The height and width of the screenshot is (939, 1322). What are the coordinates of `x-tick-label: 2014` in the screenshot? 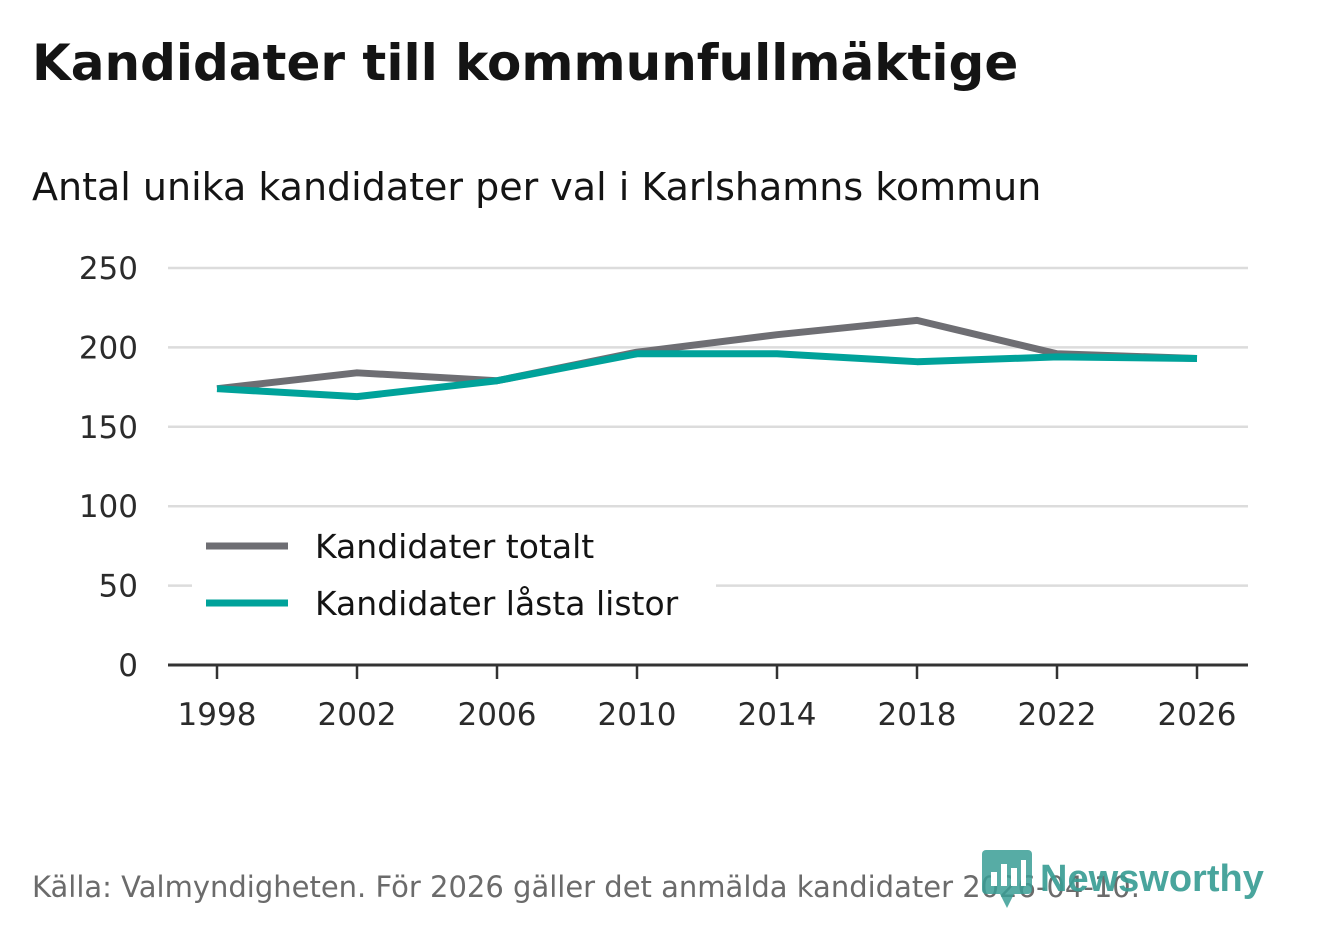 It's located at (777, 715).